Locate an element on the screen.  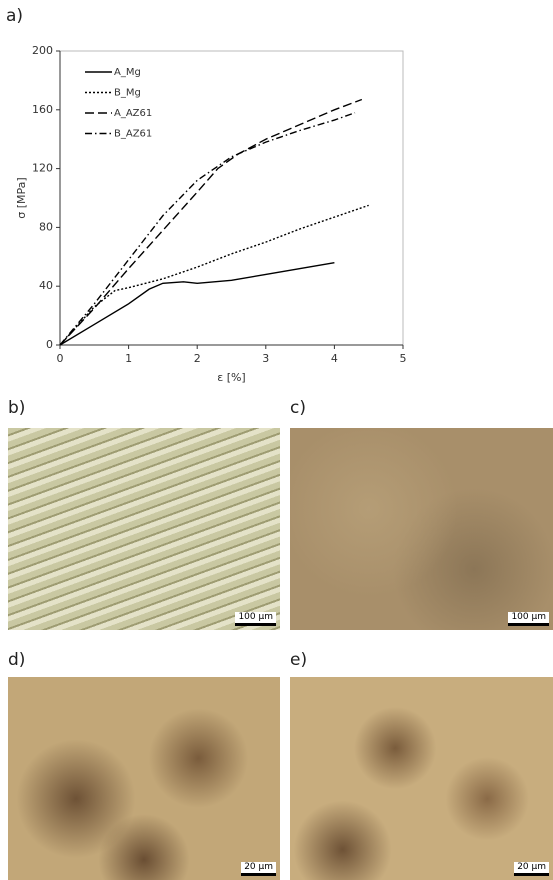
legend-label: A_AZ61 is located at coordinates (133, 113).